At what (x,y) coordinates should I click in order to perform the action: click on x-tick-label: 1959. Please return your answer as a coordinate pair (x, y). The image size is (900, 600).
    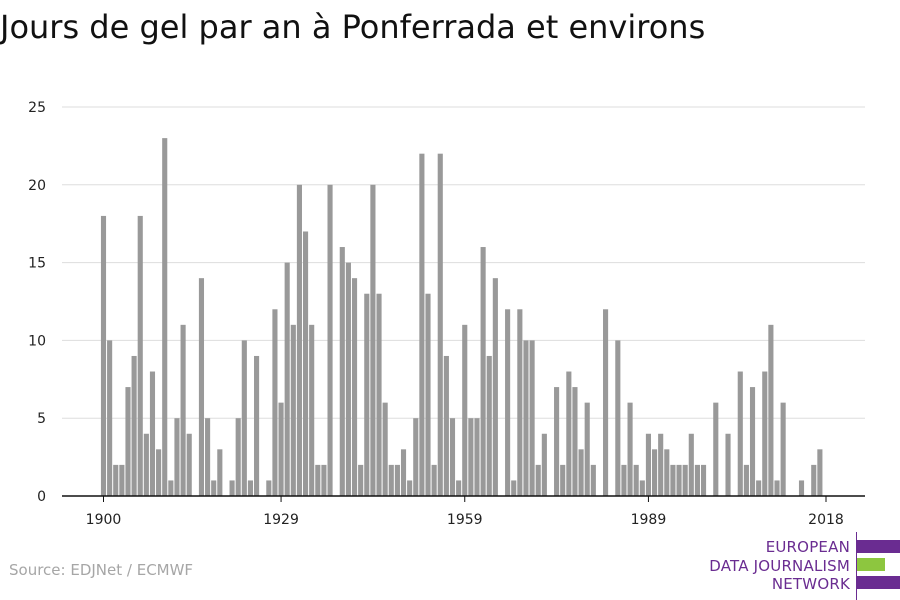
    Looking at the image, I should click on (465, 520).